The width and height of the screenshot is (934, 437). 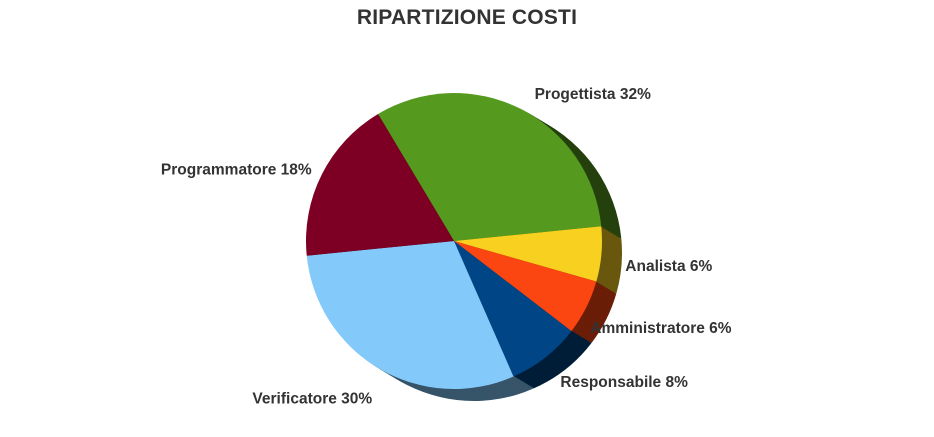 What do you see at coordinates (660, 328) in the screenshot?
I see `slice-label-amministratore: Amministratore 6%` at bounding box center [660, 328].